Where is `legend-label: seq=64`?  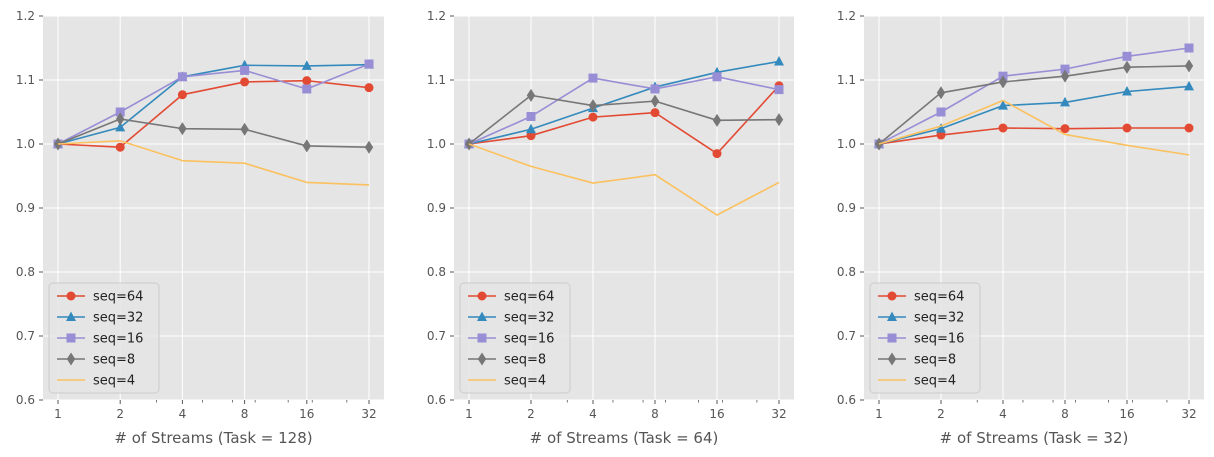
legend-label: seq=64 is located at coordinates (939, 297).